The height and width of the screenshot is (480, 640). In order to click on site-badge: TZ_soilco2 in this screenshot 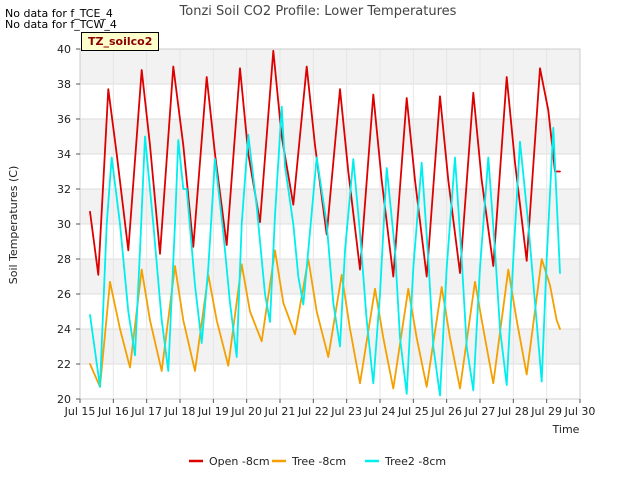, I will do `click(120, 41)`.